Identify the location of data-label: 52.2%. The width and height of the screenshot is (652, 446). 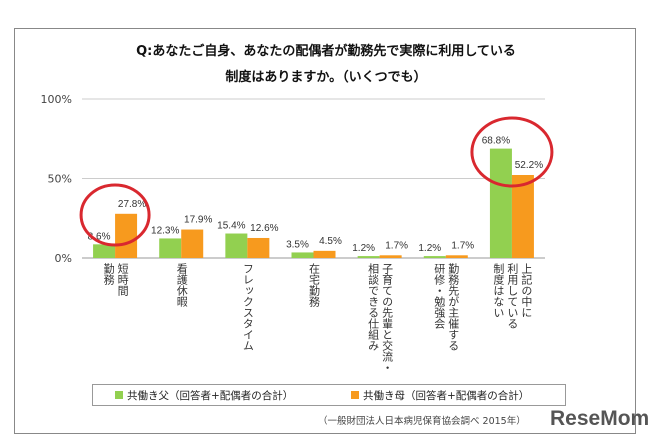
(529, 165).